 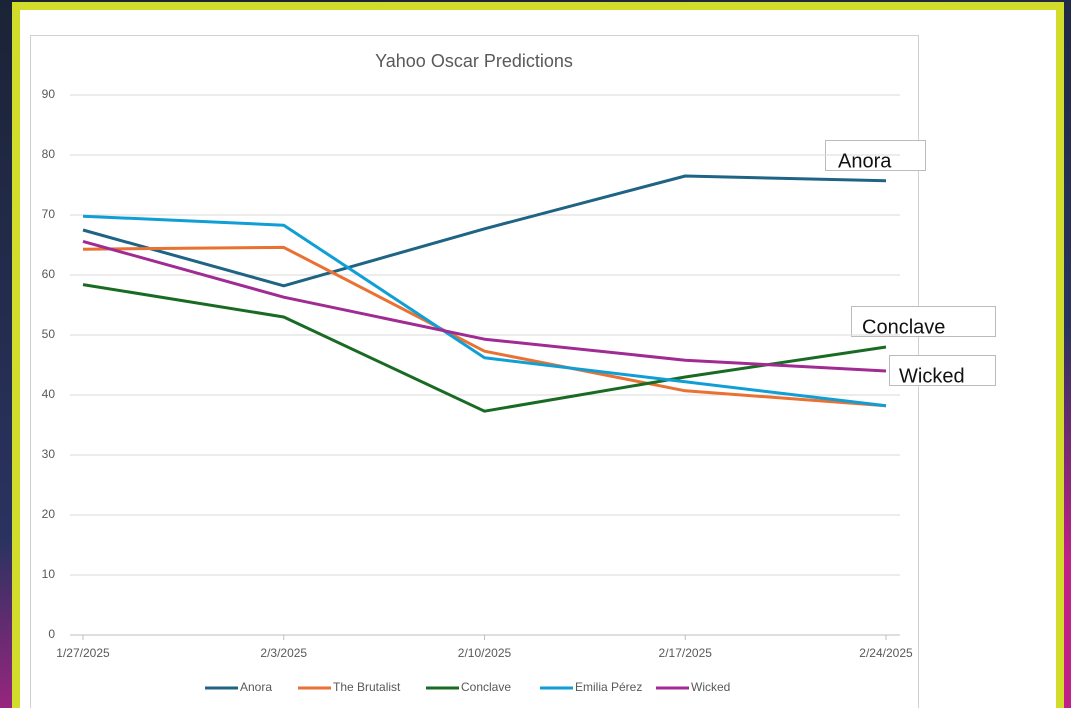 What do you see at coordinates (608, 687) in the screenshot?
I see `legend-label: Emilia Pérez` at bounding box center [608, 687].